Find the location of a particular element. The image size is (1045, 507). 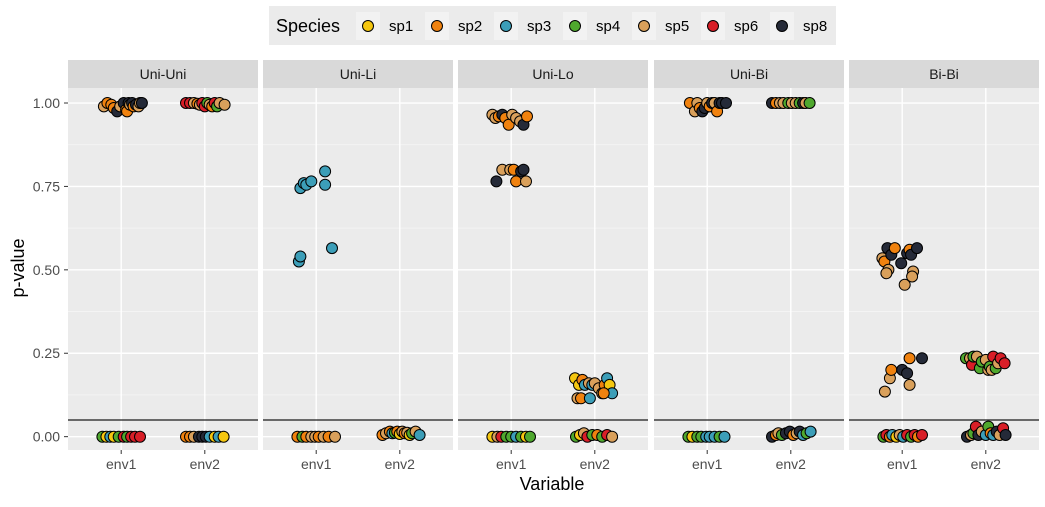

legend-item-sp6: sp6 is located at coordinates (729, 26).